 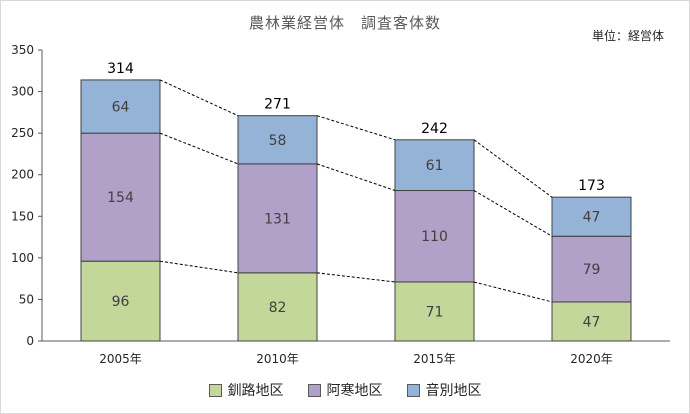 I want to click on data-label: 64, so click(x=121, y=108).